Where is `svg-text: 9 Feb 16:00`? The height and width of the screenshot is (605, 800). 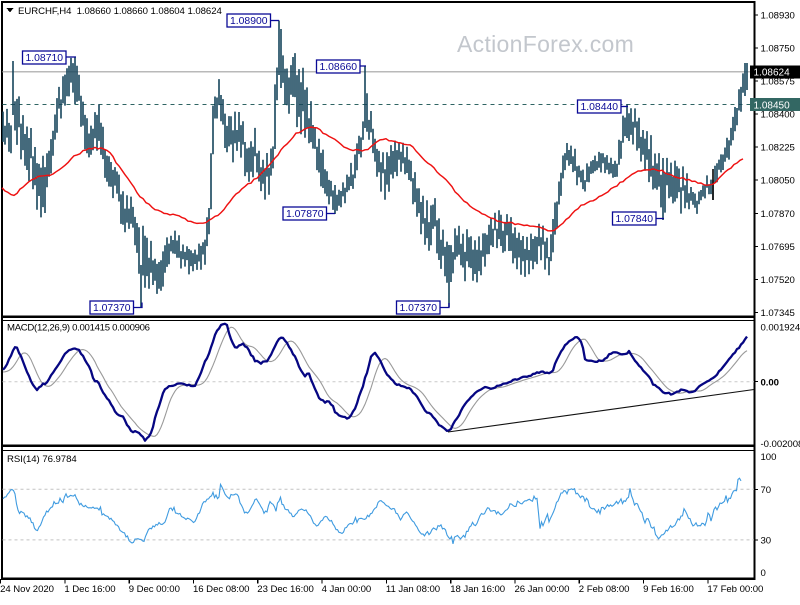 svg-text: 9 Feb 16:00 is located at coordinates (668, 589).